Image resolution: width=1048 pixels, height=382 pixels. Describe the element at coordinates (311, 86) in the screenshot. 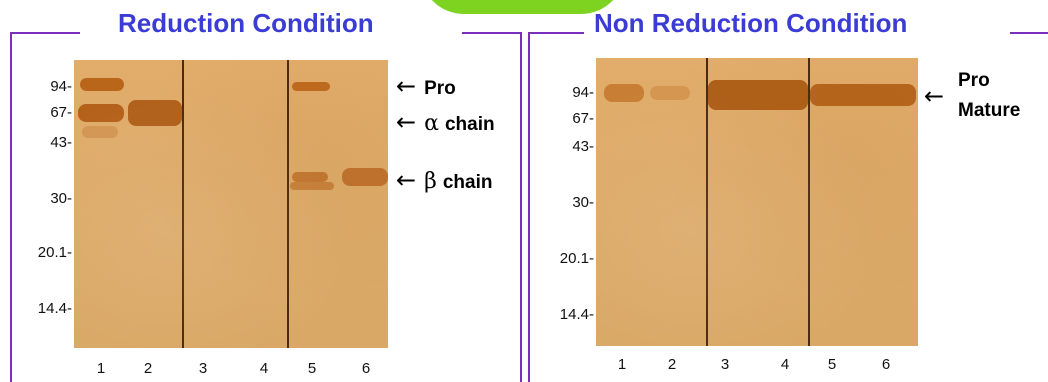

I see `band-pro-lane5` at that location.